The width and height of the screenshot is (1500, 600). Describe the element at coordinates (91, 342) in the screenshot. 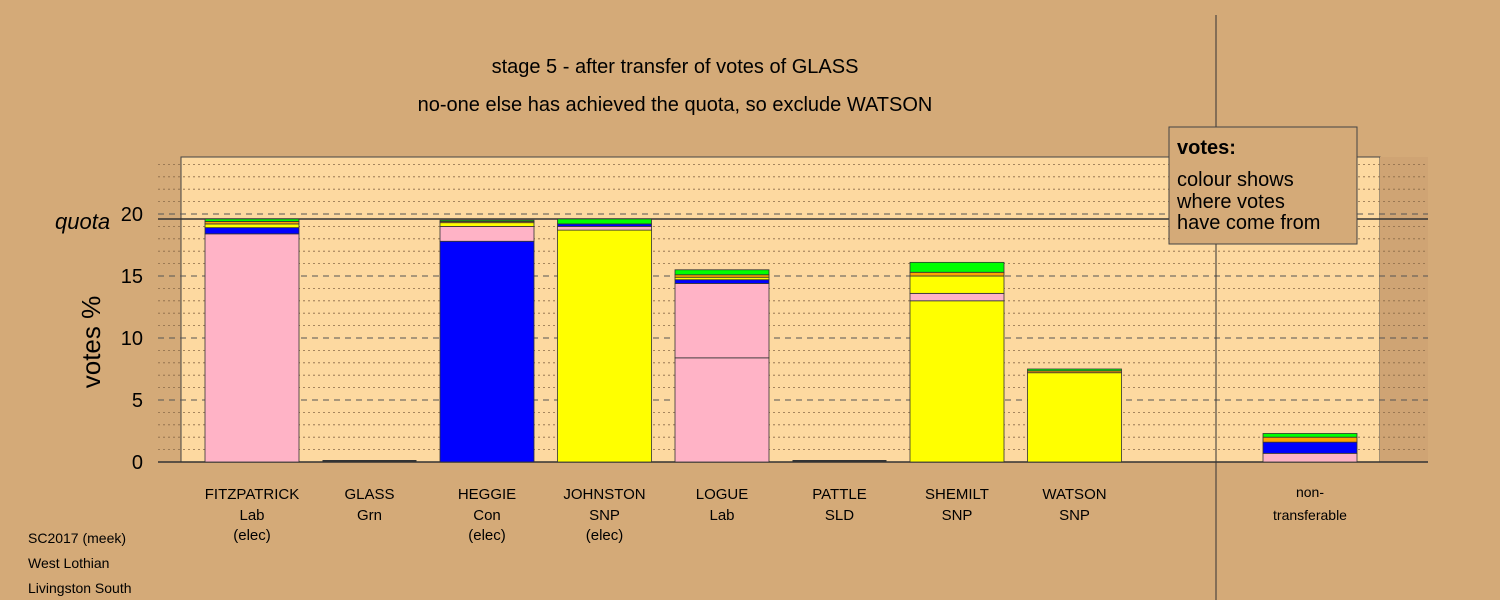

I see `y-axis-label: votes %` at that location.